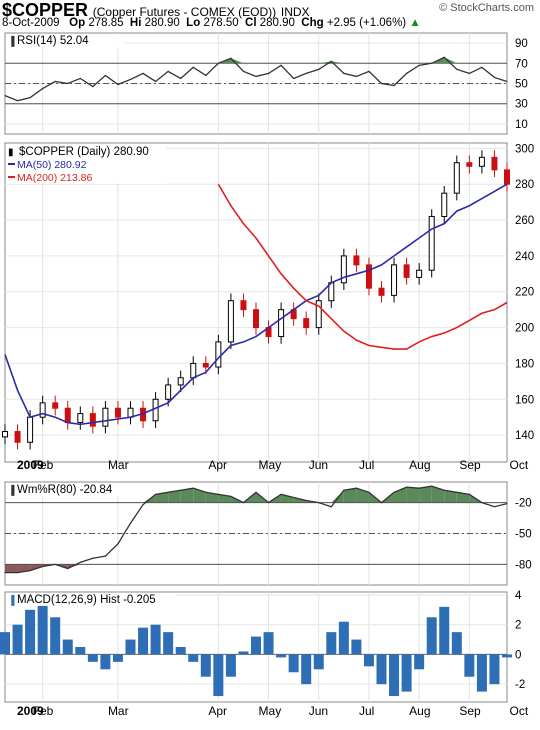 The image size is (540, 730). Describe the element at coordinates (184, 12) in the screenshot. I see `description: (Copper Futures - COMEX (EOD))` at that location.